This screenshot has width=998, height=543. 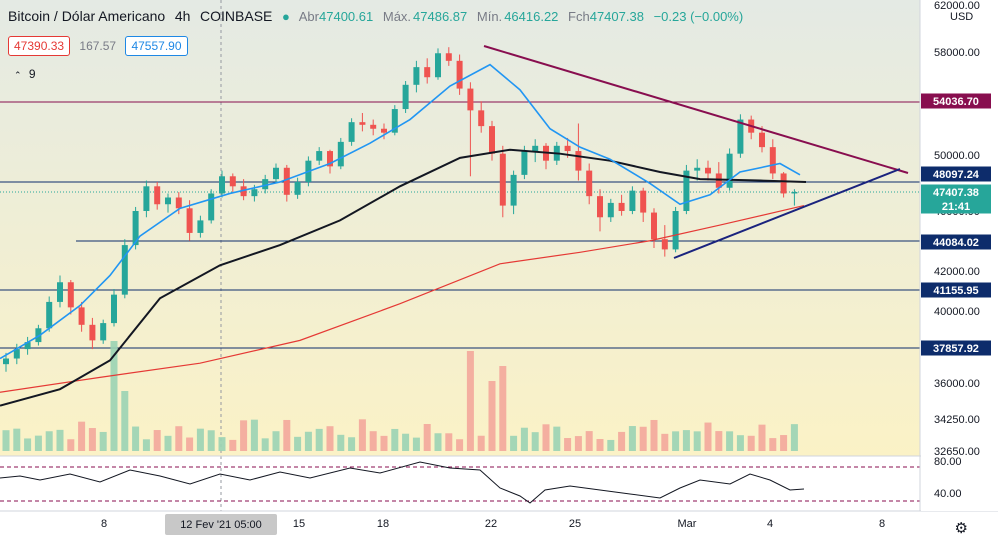 I want to click on close-label: Fch, so click(x=579, y=16).